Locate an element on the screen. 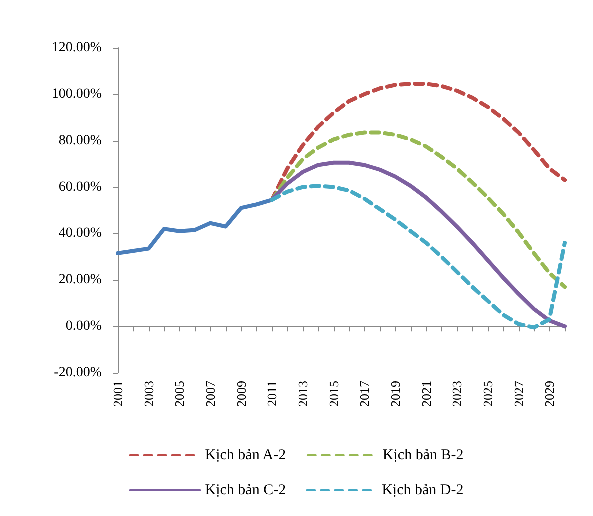 The image size is (593, 516). y-tick-label: 80.00% is located at coordinates (80, 140).